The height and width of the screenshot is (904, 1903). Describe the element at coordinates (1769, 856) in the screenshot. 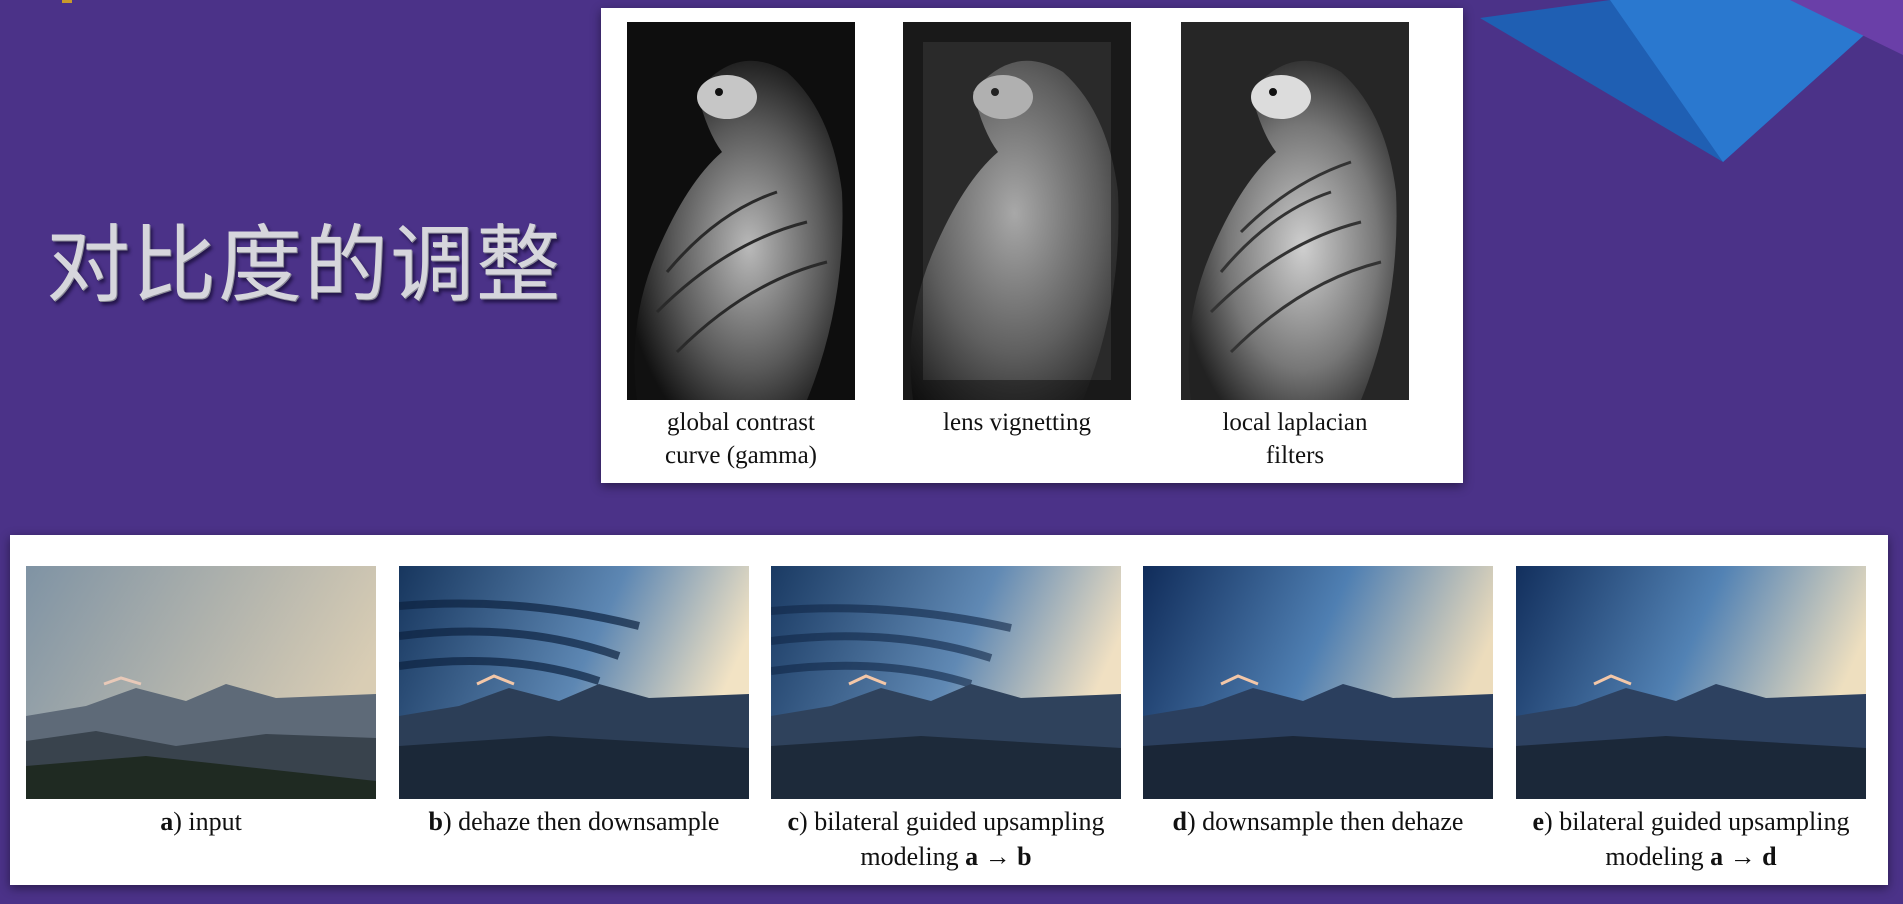

I see `caption-to: d` at that location.